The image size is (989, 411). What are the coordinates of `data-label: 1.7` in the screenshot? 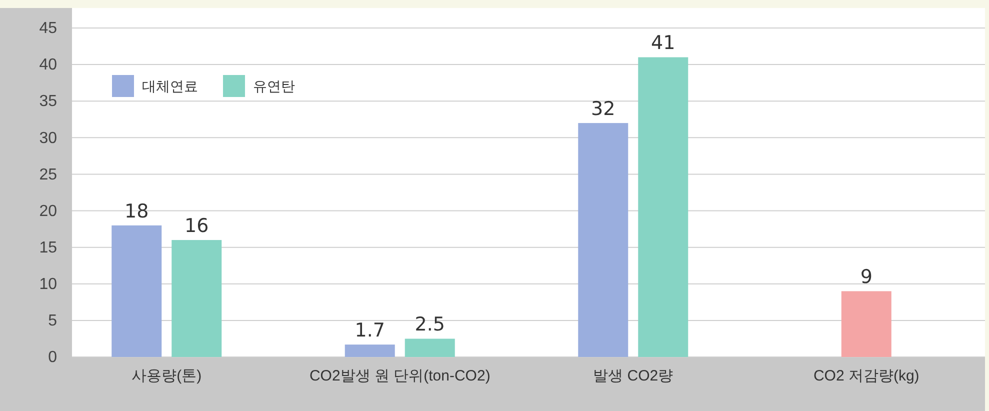 It's located at (369, 331).